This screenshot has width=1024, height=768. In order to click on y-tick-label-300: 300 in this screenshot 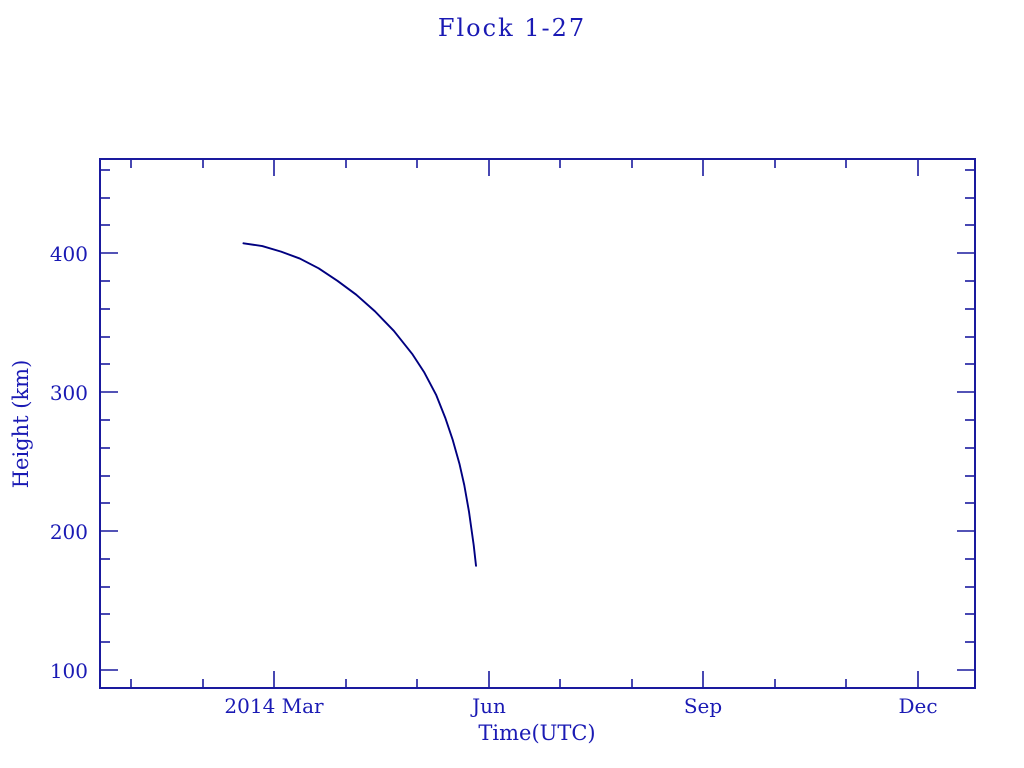, I will do `click(69, 393)`.